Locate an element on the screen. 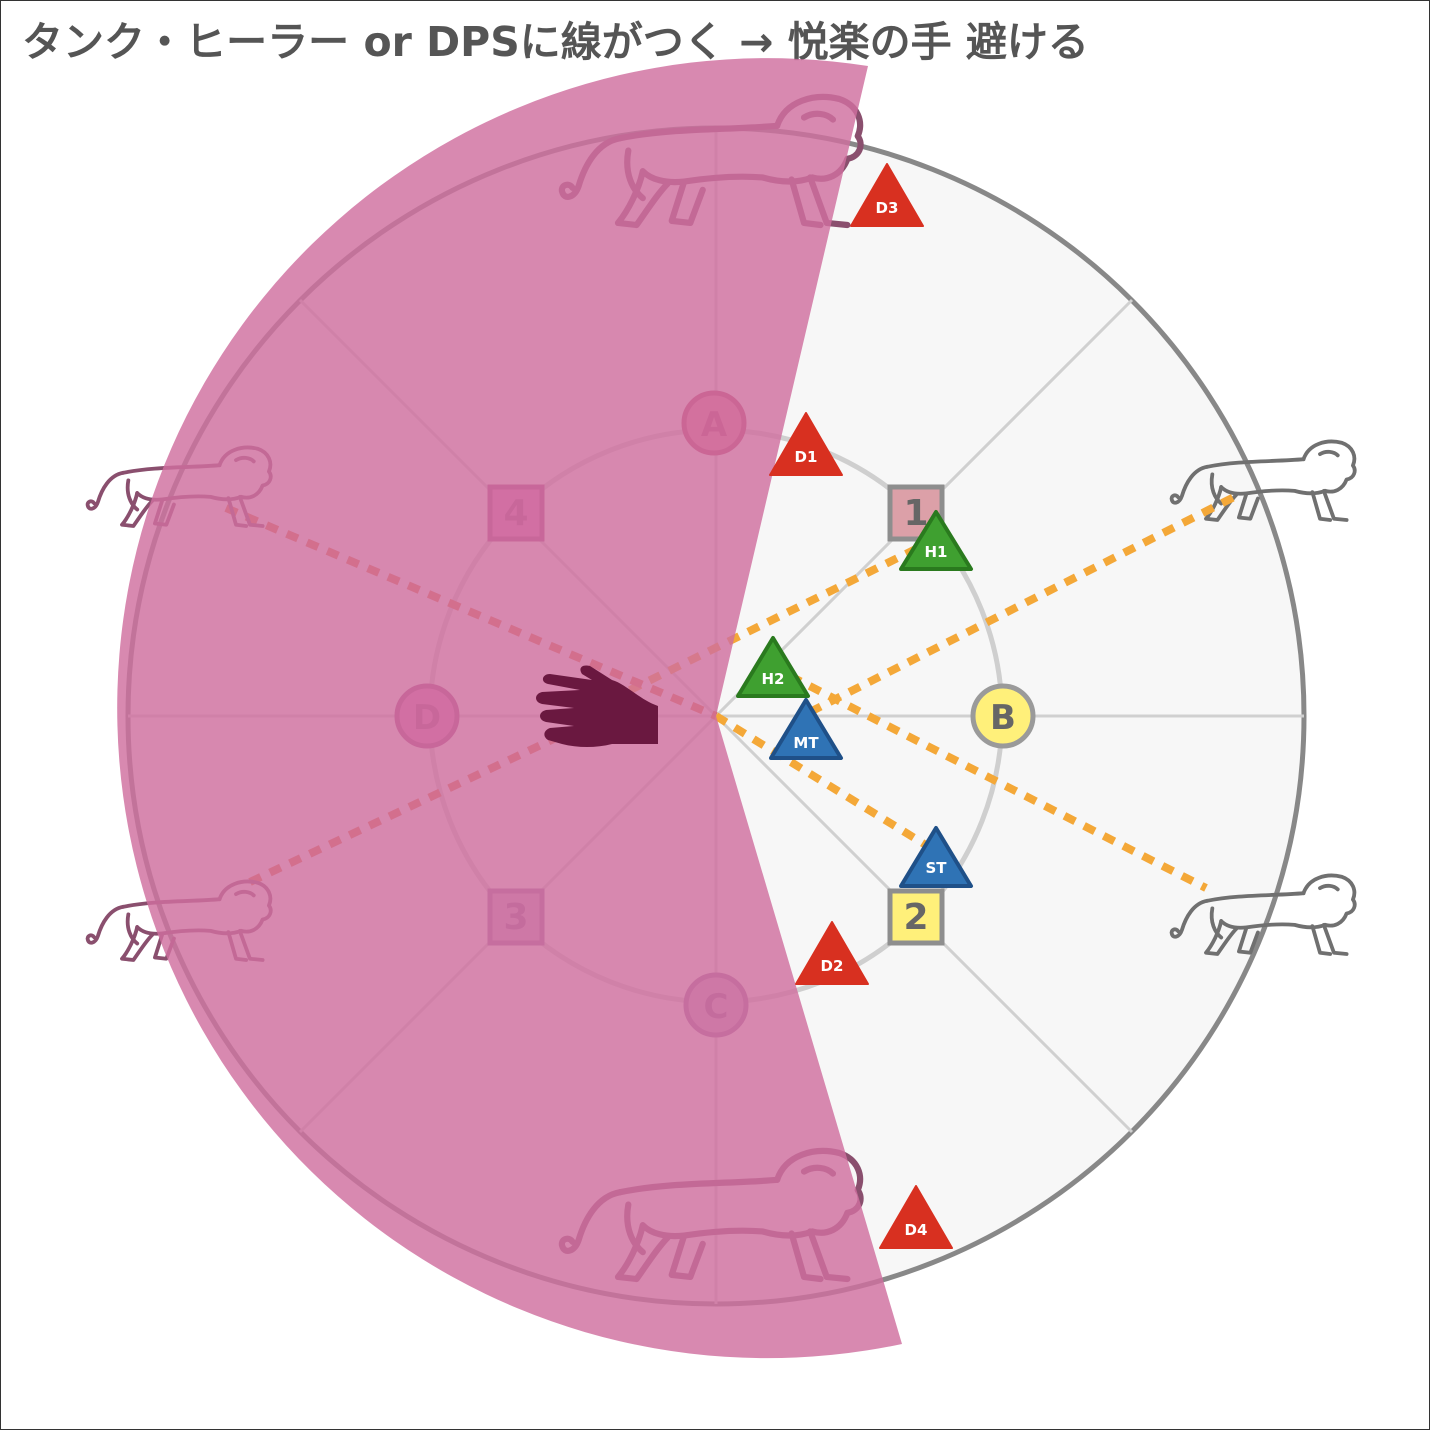 This screenshot has height=1430, width=1430. svg-text: H1 is located at coordinates (936, 552).